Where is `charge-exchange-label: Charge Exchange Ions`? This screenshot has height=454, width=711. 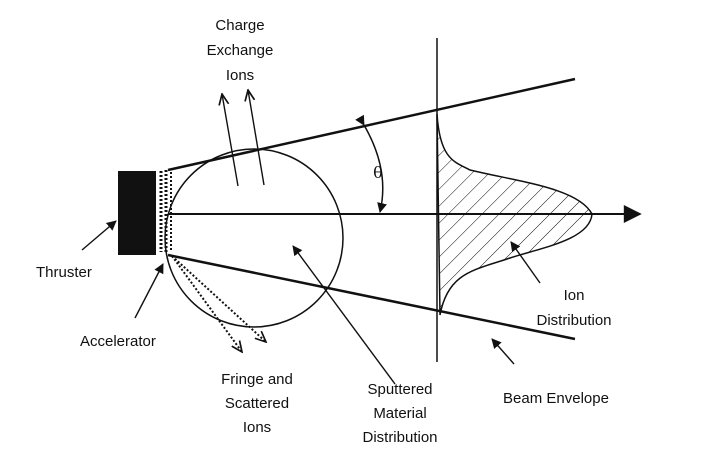 charge-exchange-label: Charge Exchange Ions is located at coordinates (240, 50).